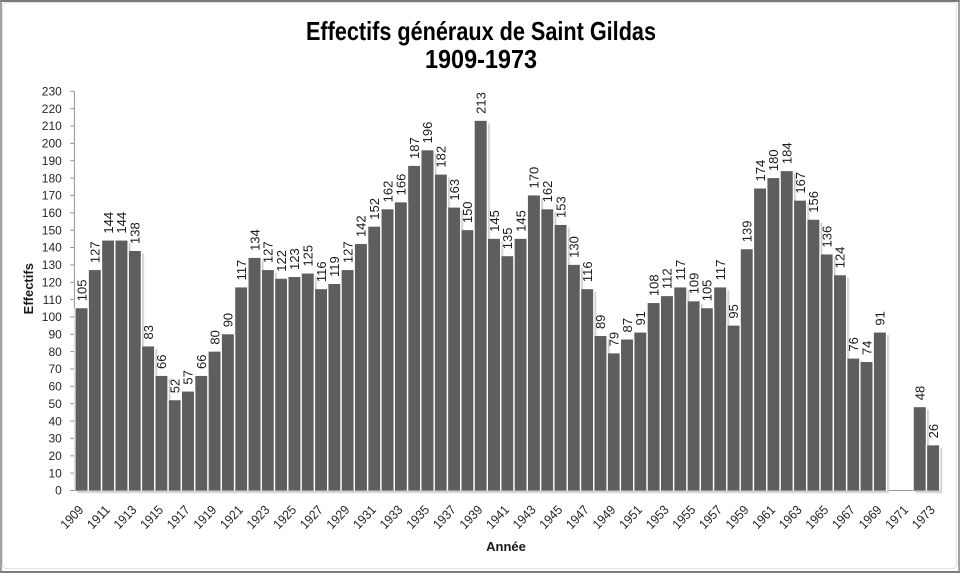 The height and width of the screenshot is (573, 960). What do you see at coordinates (307, 256) in the screenshot?
I see `svg-text: 125` at bounding box center [307, 256].